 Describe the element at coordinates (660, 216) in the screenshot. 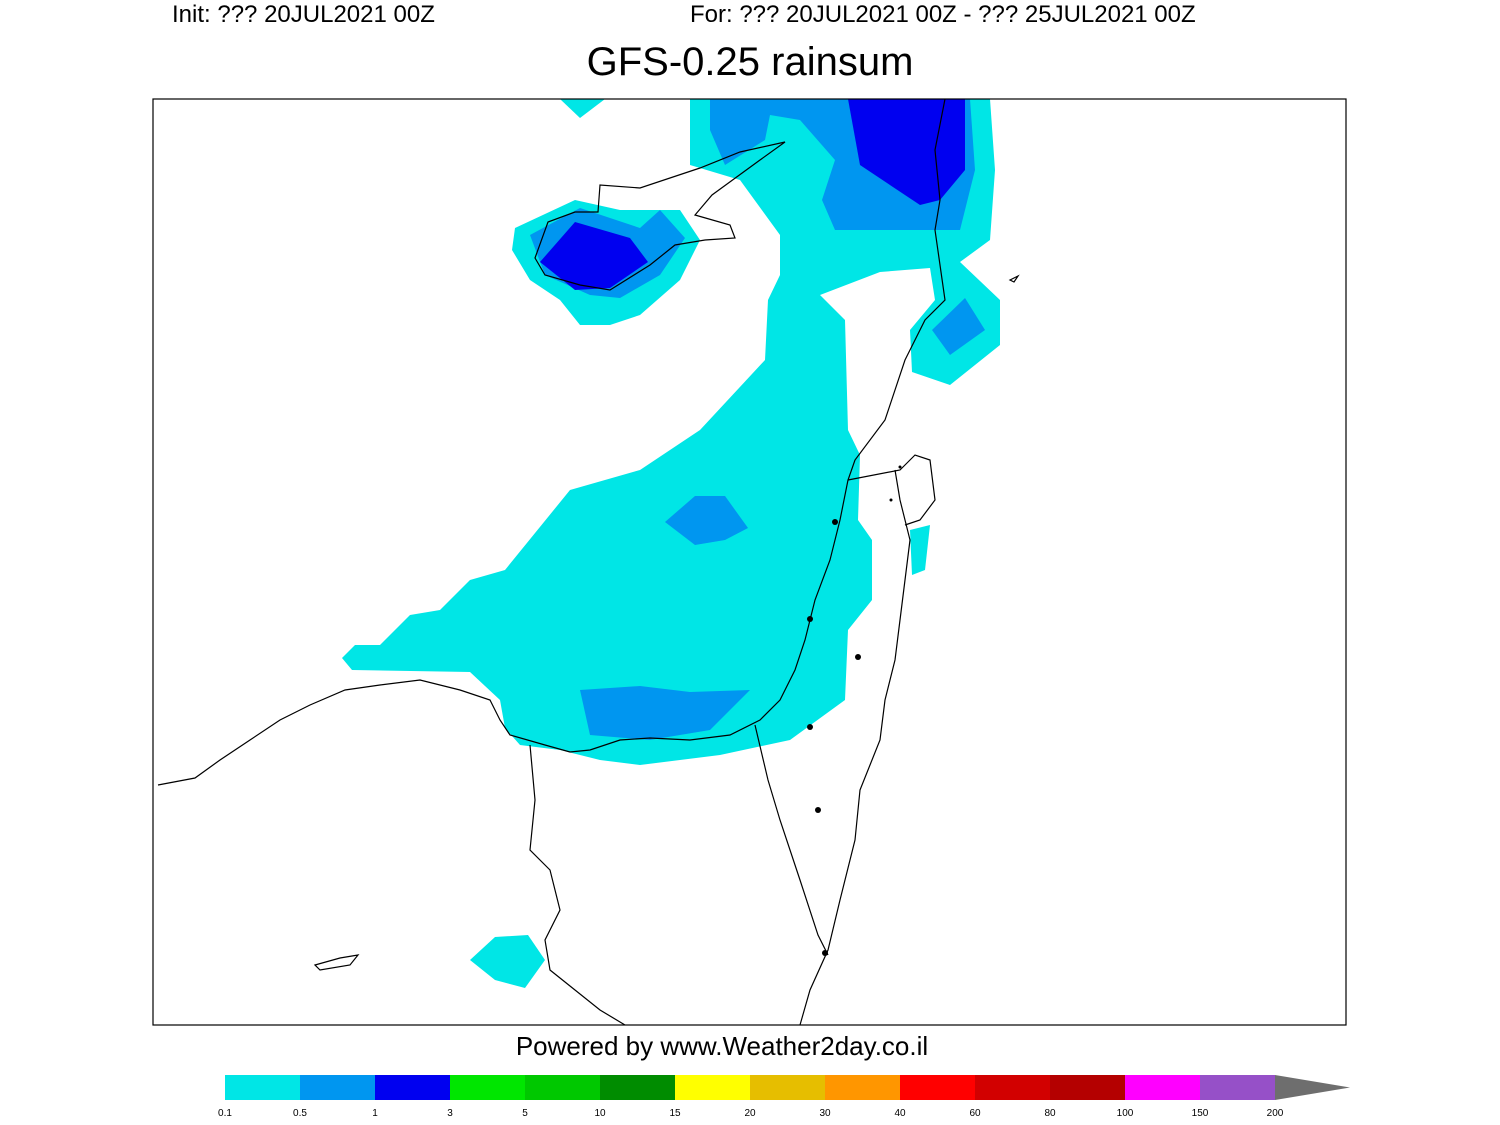

I see `cyprus-coast` at that location.